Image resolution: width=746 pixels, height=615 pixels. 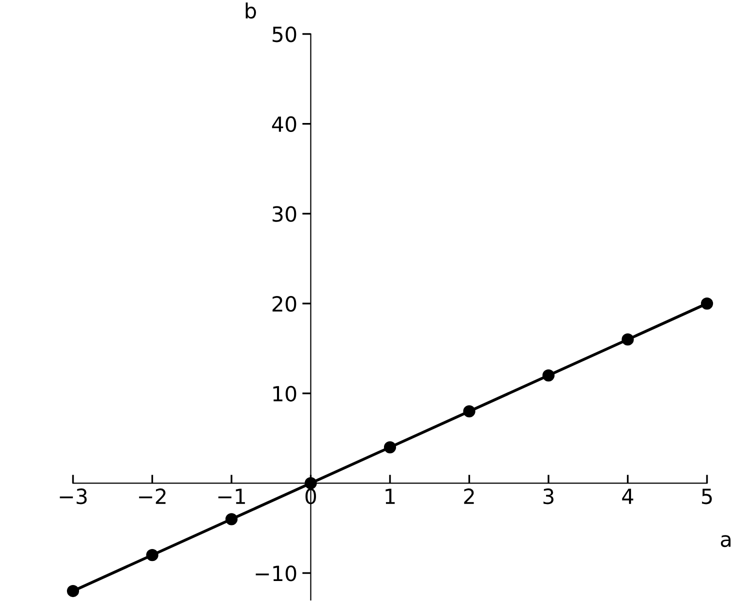 What do you see at coordinates (231, 496) in the screenshot?
I see `x-tick-label: −1` at bounding box center [231, 496].